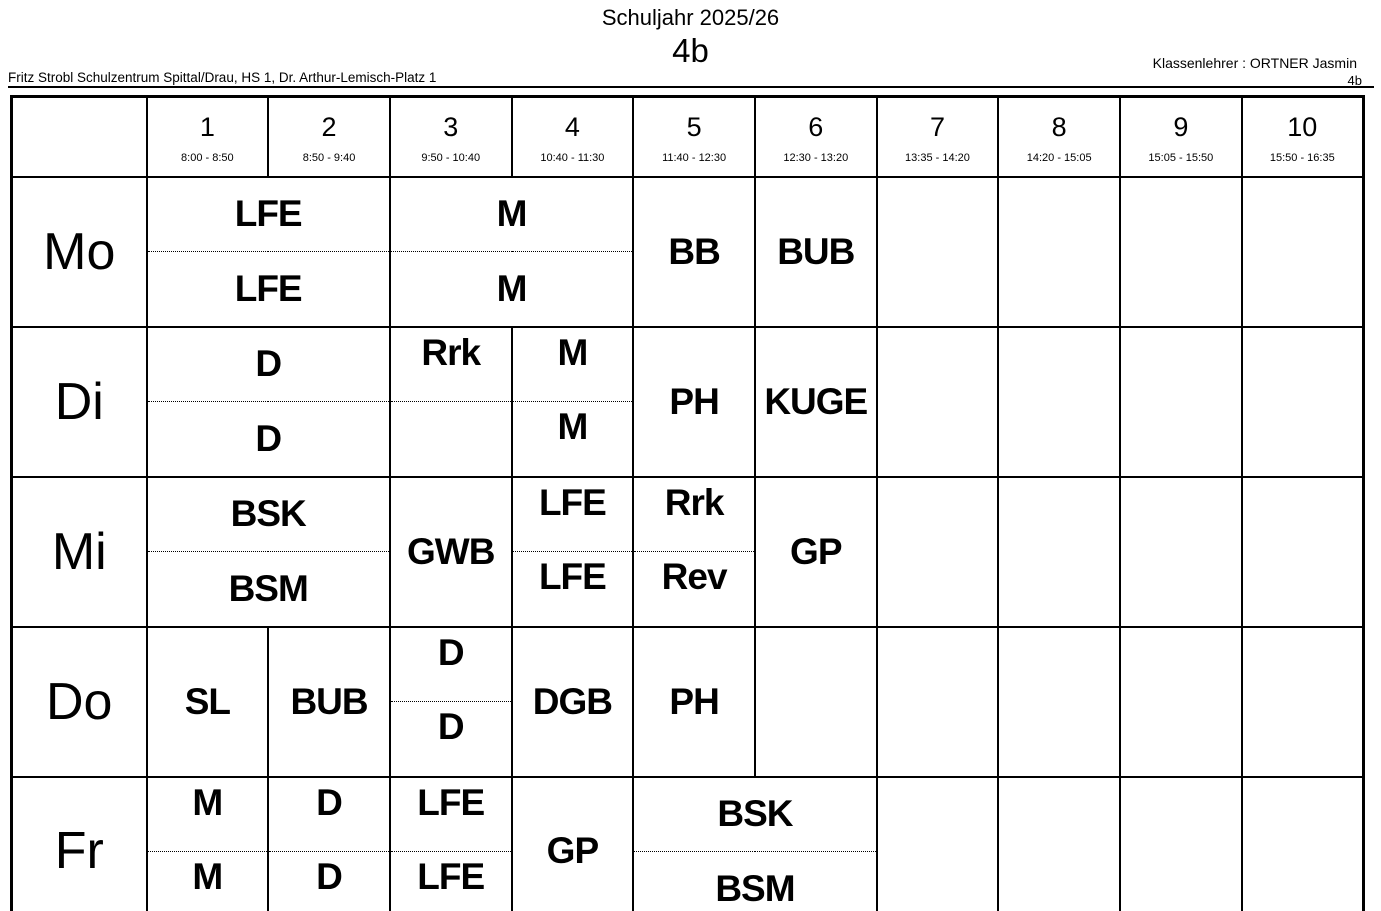  I want to click on lesson-cell: DGB, so click(572, 701).